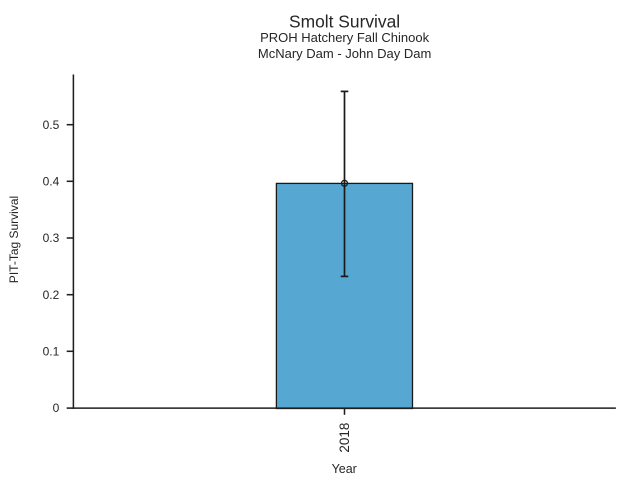 This screenshot has height=485, width=640. I want to click on svg-text: 2018, so click(344, 438).